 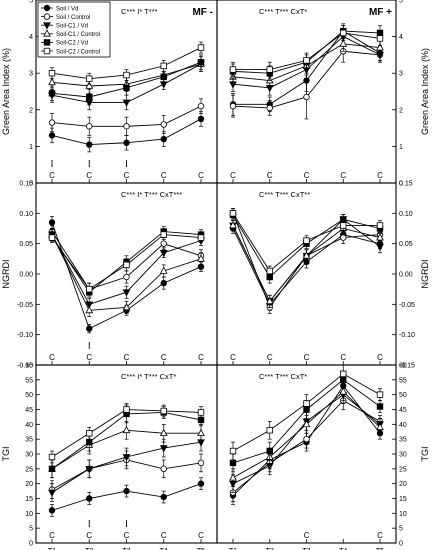 I want to click on stats-label: C*** I* T*** CxT***, so click(x=151, y=194).